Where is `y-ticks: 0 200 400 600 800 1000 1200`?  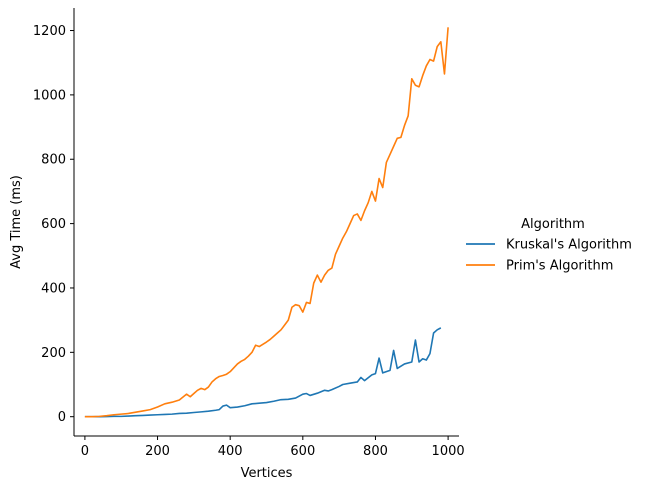 y-ticks: 0 200 400 600 800 1000 1200 is located at coordinates (53, 224).